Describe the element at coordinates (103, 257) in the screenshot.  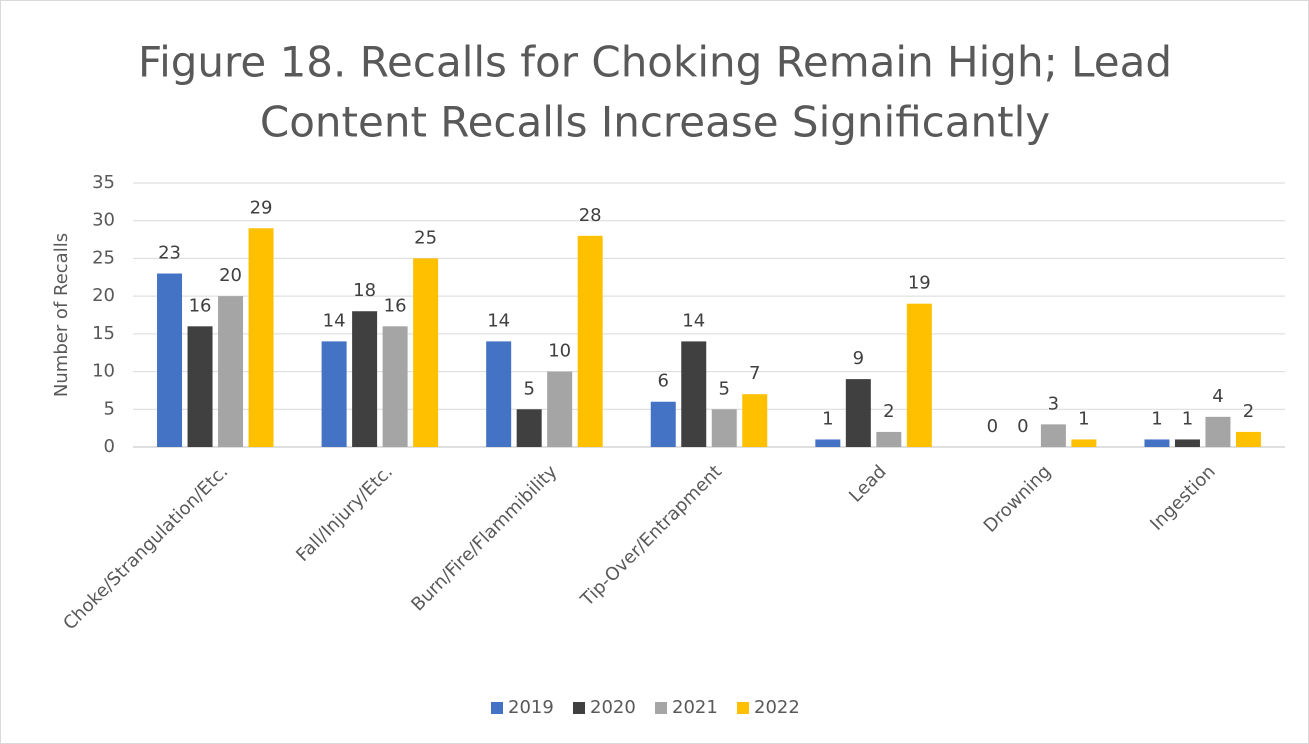
I see `y-tick-label: 25` at that location.